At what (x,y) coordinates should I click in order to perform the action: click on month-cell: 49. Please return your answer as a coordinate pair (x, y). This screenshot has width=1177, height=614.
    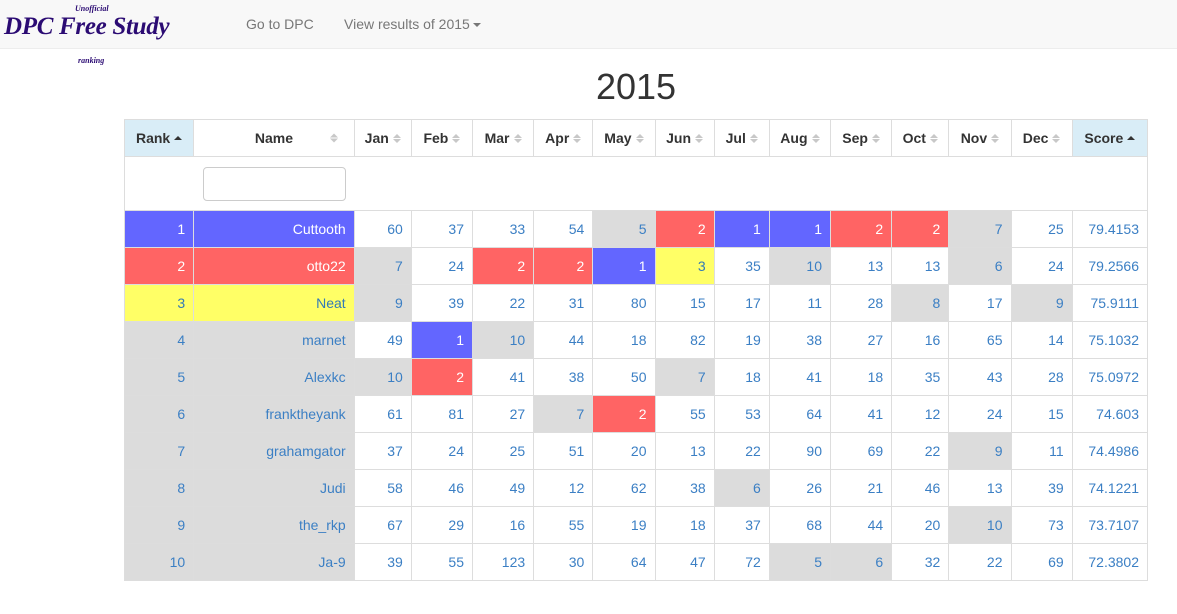
    Looking at the image, I should click on (503, 488).